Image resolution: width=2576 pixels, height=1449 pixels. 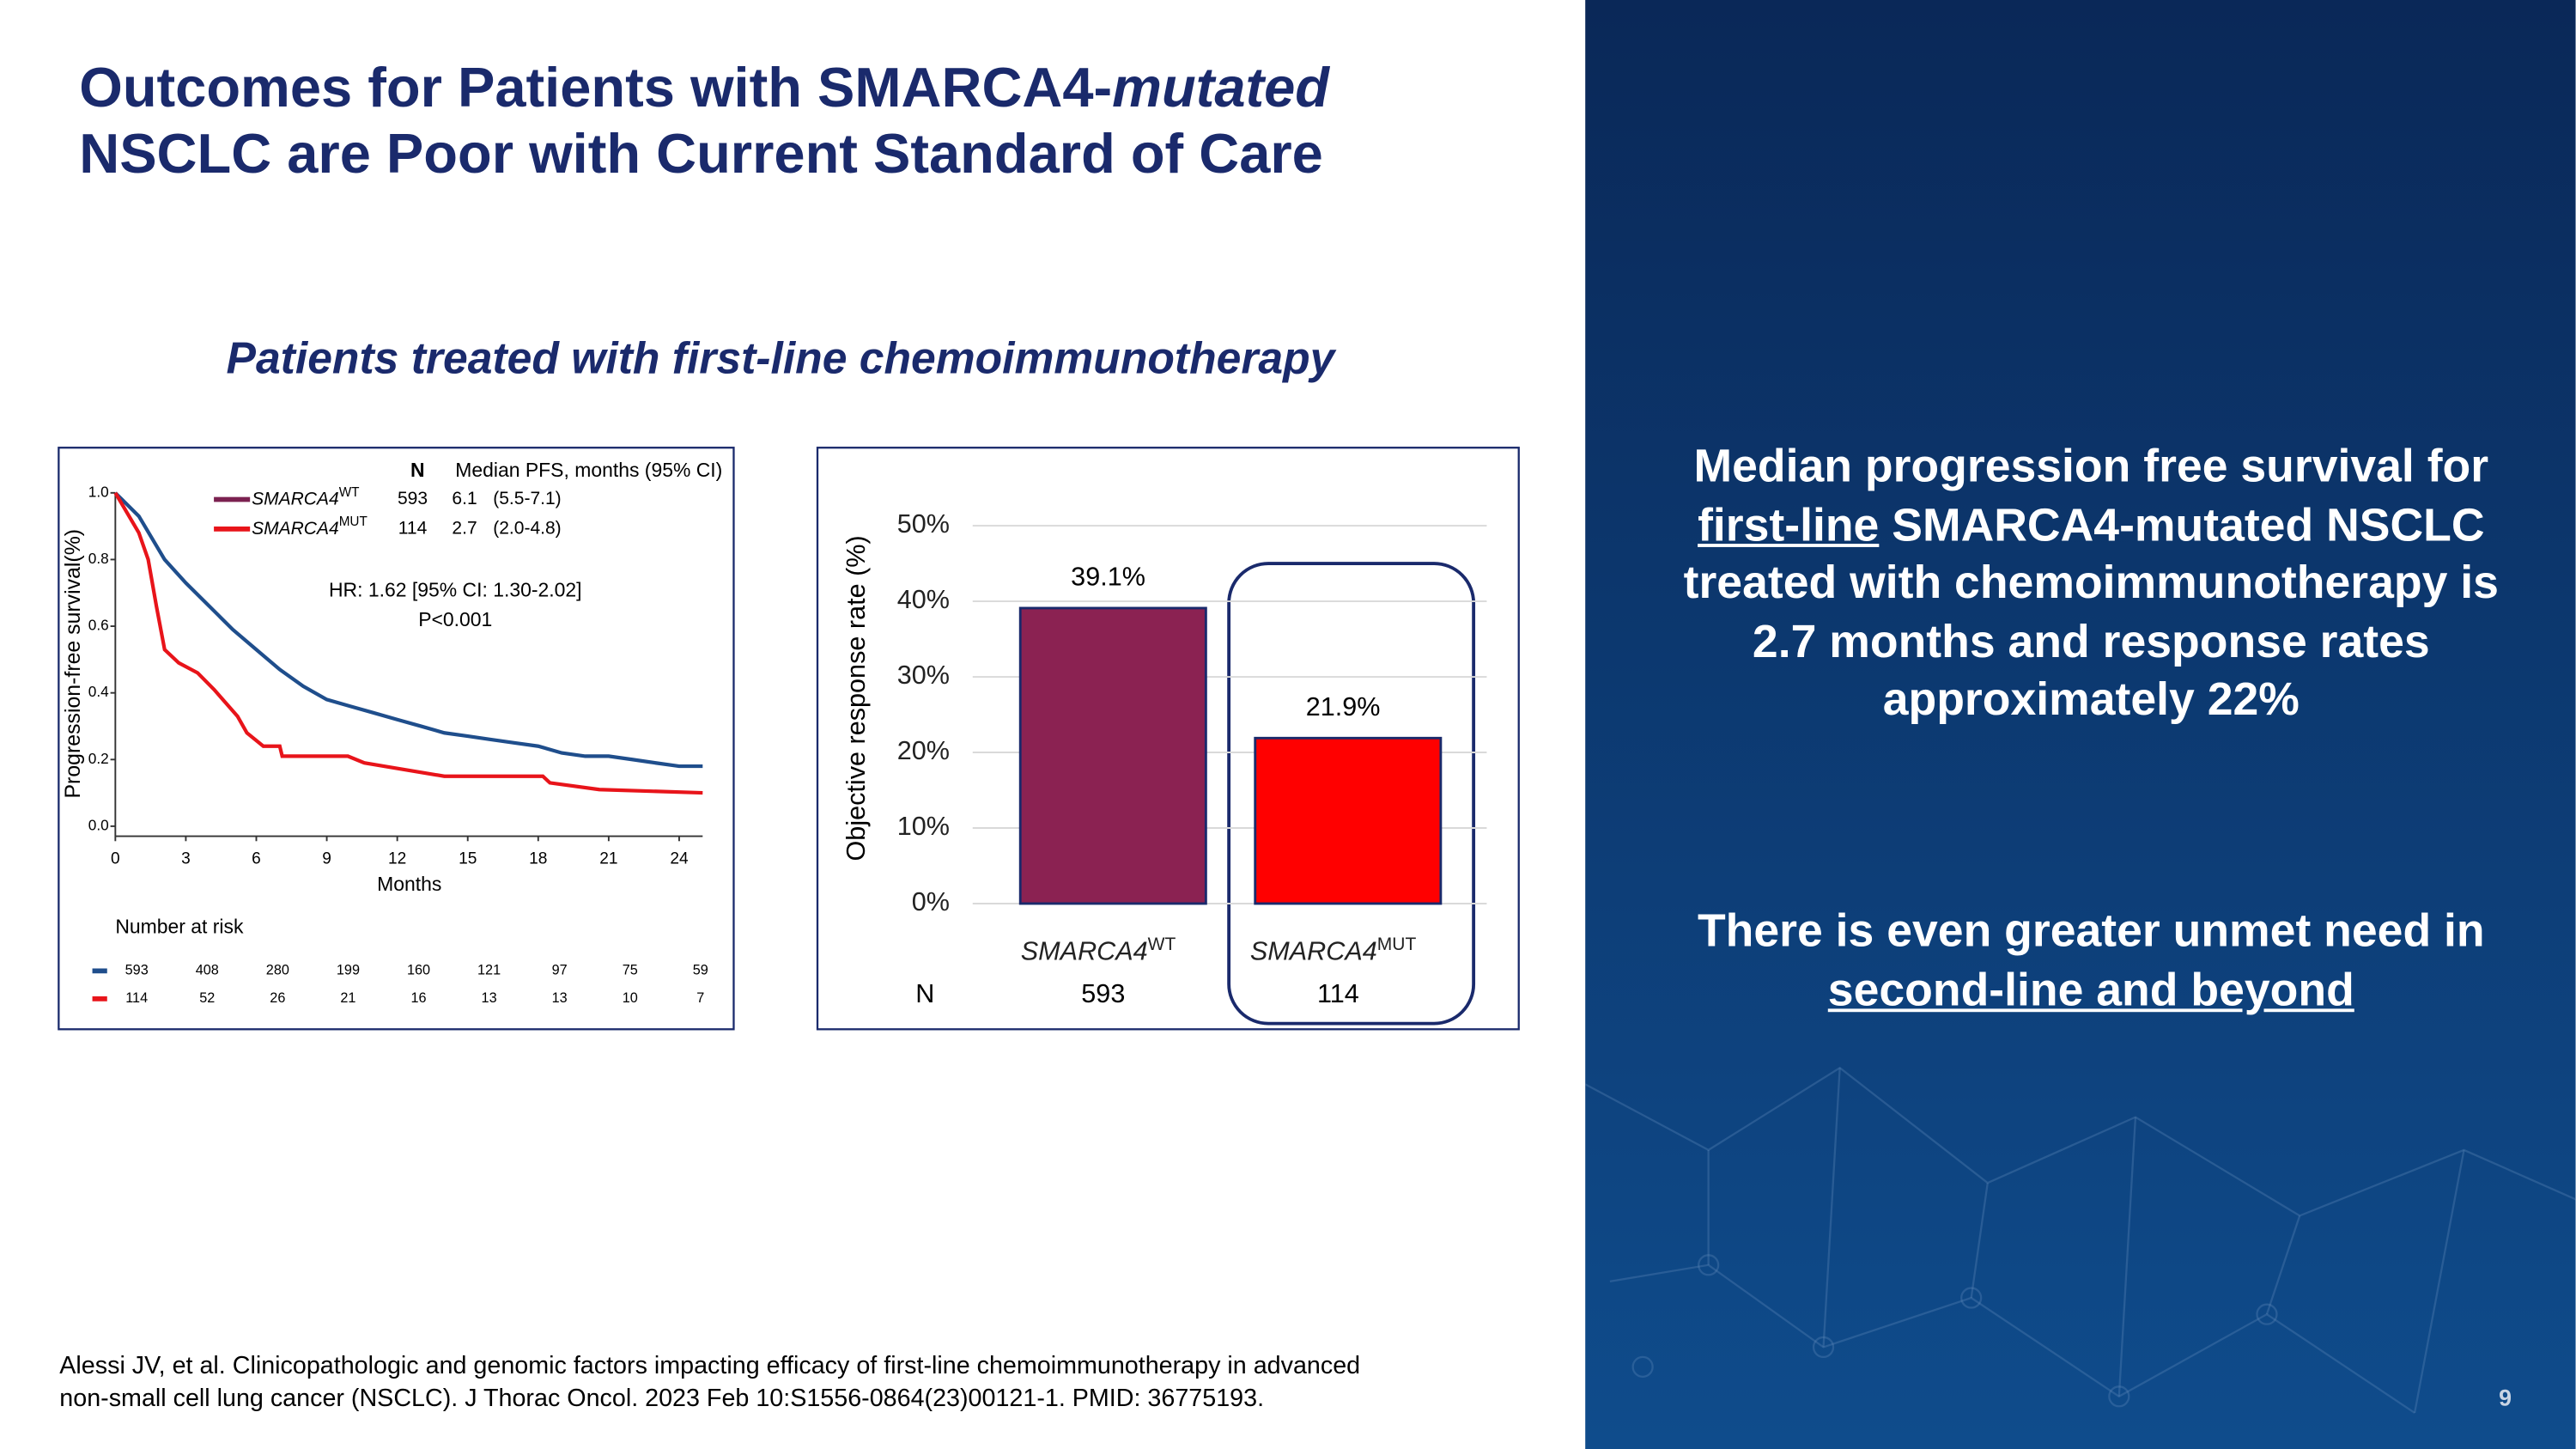 I want to click on x-tick-label: 0, so click(x=116, y=858).